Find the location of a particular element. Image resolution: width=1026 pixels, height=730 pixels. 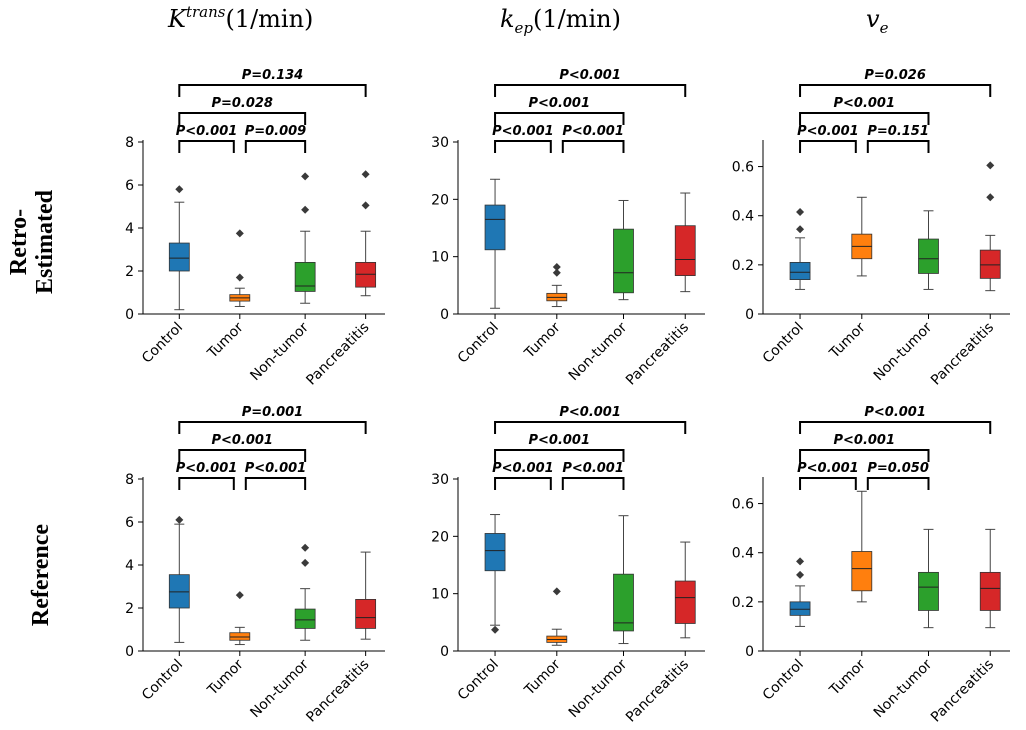

row-label-retro-estimated: Retro- Estimated is located at coordinates (32, 241).